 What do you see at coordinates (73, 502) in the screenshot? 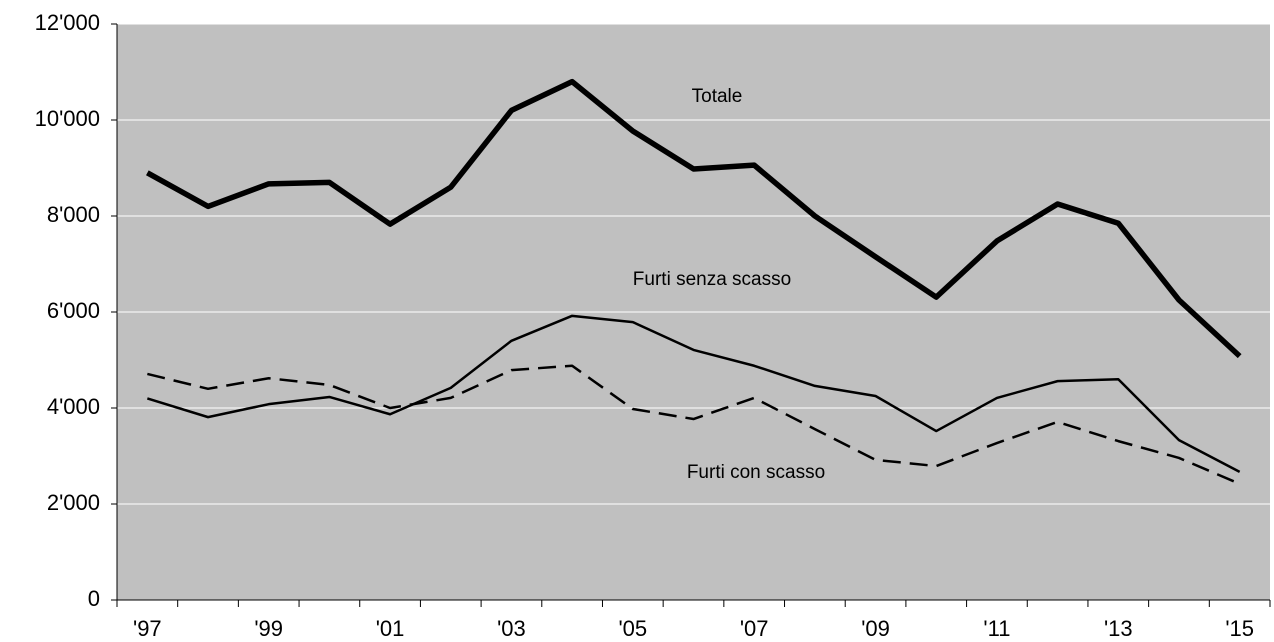
I see `y-tick-label: 2'000` at bounding box center [73, 502].